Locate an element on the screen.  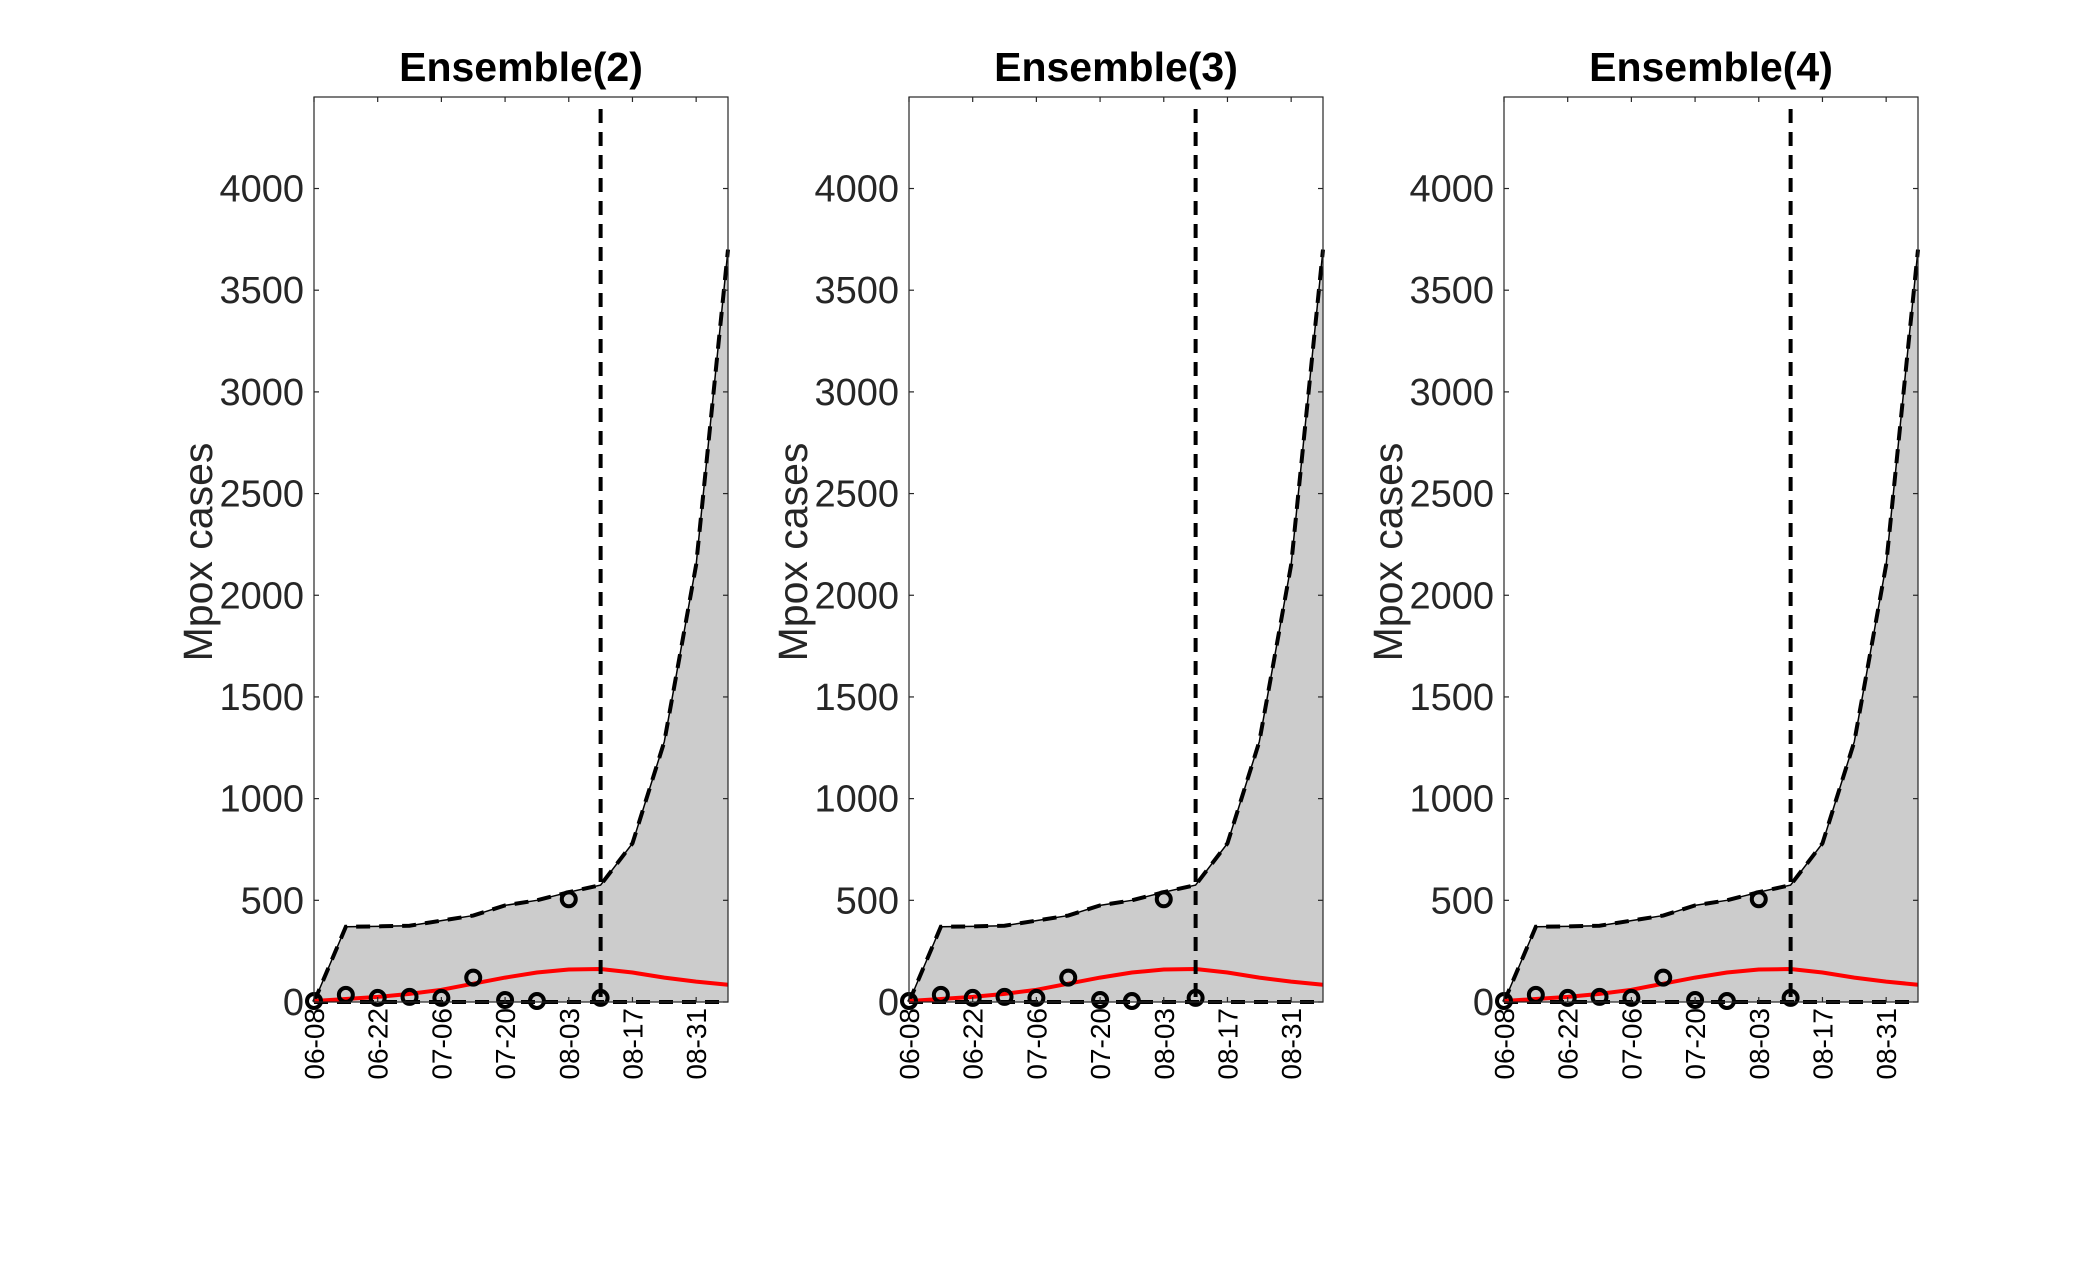
chart-title: Ensemble(4) is located at coordinates (1711, 67).